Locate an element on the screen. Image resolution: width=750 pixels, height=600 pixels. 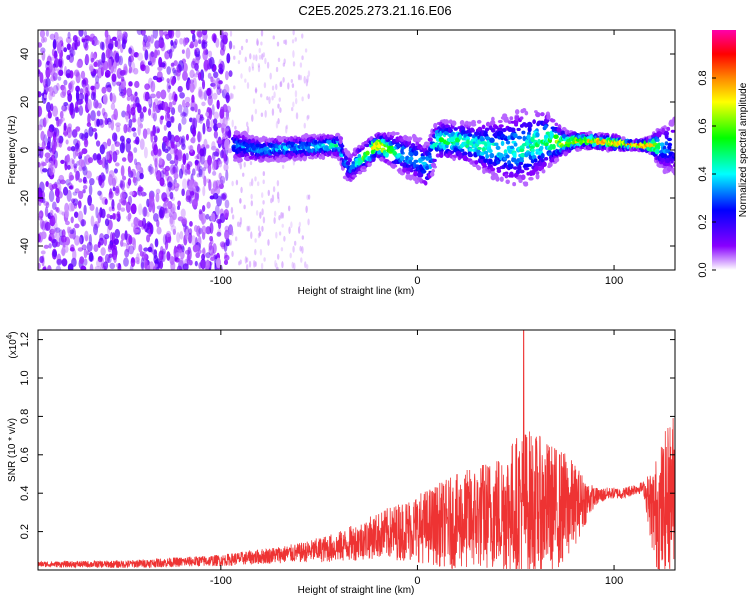
spectrogram-ylabel: Frequency (Hz) is located at coordinates (12, 150).